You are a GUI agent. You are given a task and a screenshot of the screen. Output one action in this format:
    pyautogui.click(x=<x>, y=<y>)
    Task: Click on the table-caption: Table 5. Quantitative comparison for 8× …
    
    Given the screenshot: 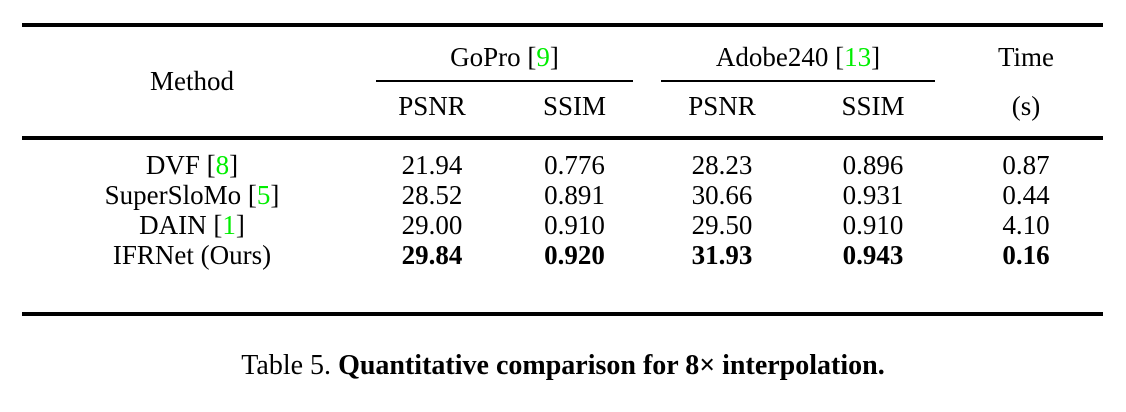 What is the action you would take?
    pyautogui.click(x=563, y=366)
    